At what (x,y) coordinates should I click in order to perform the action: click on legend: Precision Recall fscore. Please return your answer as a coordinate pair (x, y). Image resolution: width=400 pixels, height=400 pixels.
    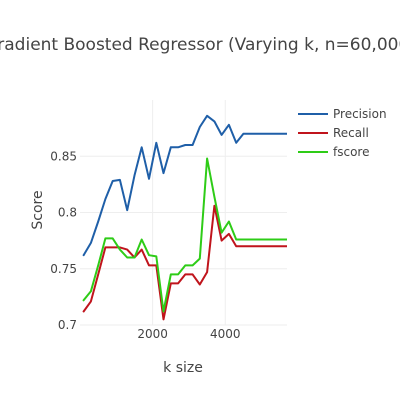
    Looking at the image, I should click on (342, 133).